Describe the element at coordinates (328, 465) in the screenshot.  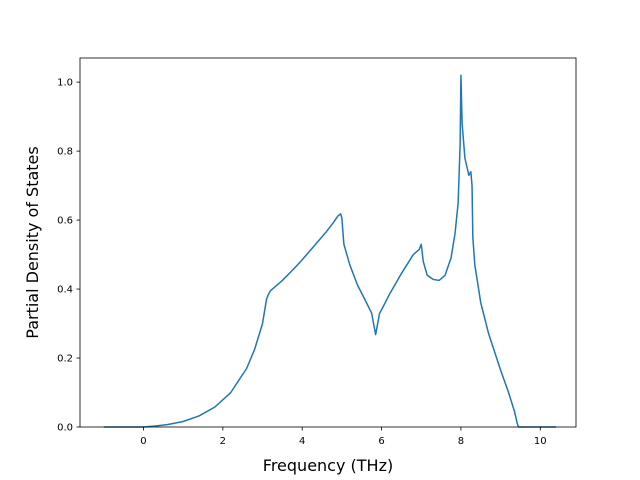
I see `x-axis-label: Frequency (THz)` at that location.